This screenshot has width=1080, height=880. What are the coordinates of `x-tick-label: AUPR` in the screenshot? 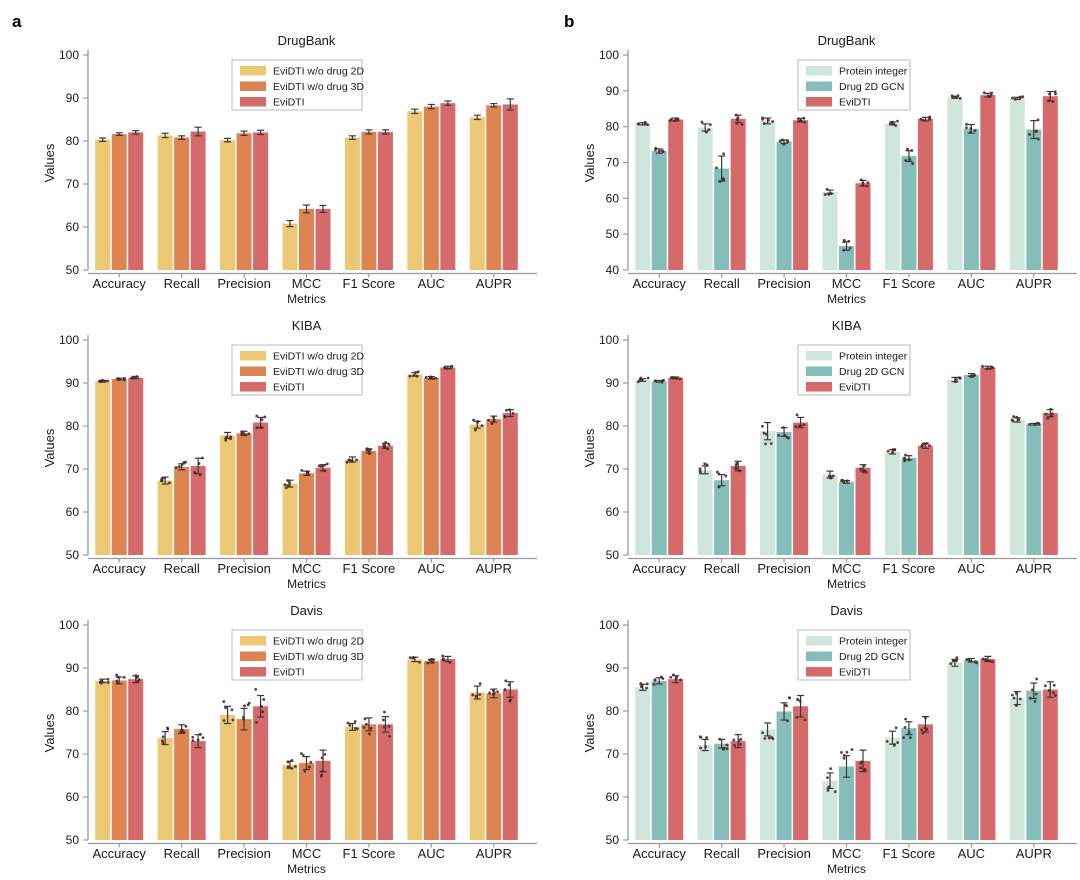 It's located at (494, 283).